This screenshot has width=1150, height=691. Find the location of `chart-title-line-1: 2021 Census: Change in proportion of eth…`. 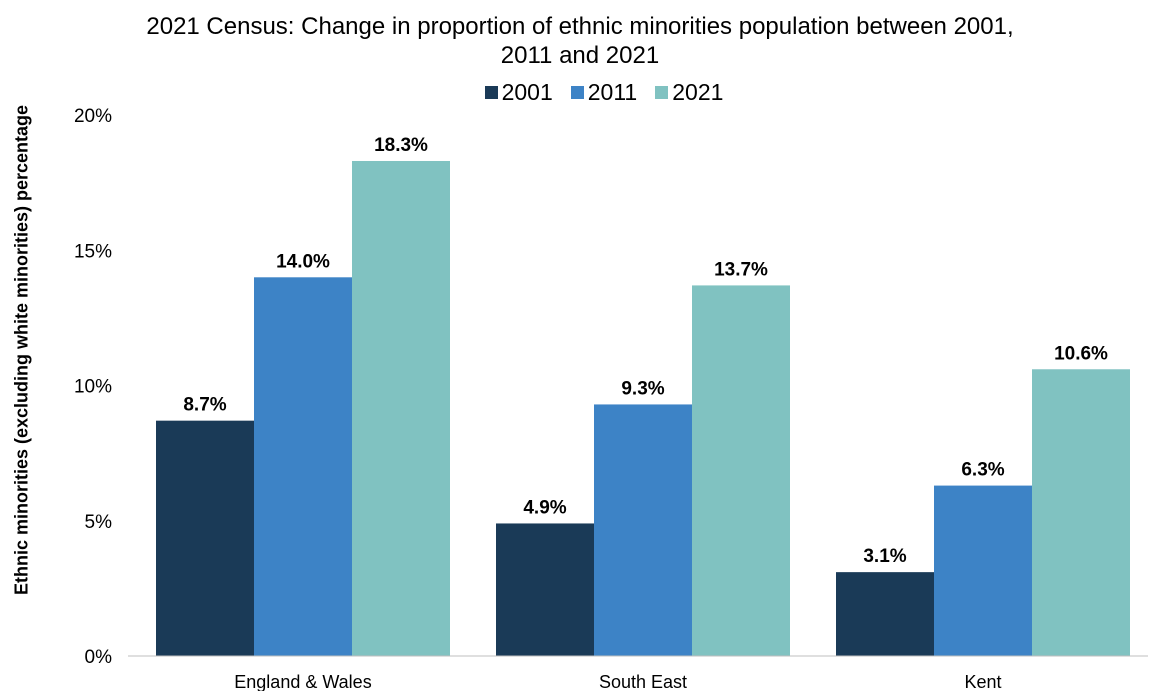

chart-title-line-1: 2021 Census: Change in proportion of eth… is located at coordinates (580, 26).